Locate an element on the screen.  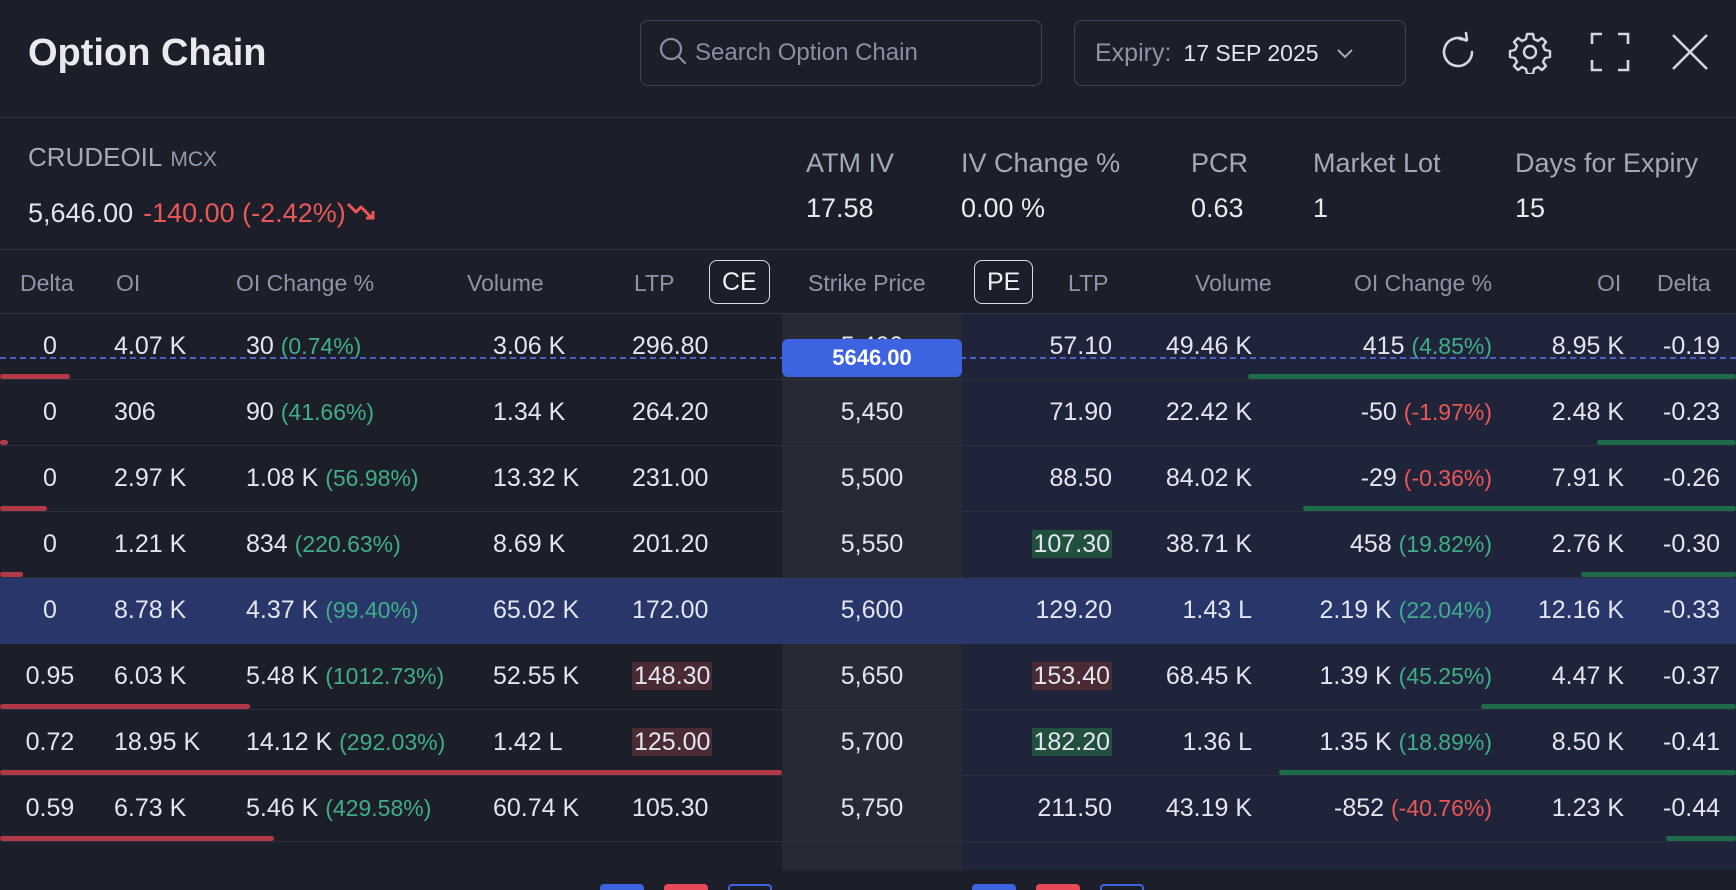
col-ce-ltp: LTP is located at coordinates (654, 283).